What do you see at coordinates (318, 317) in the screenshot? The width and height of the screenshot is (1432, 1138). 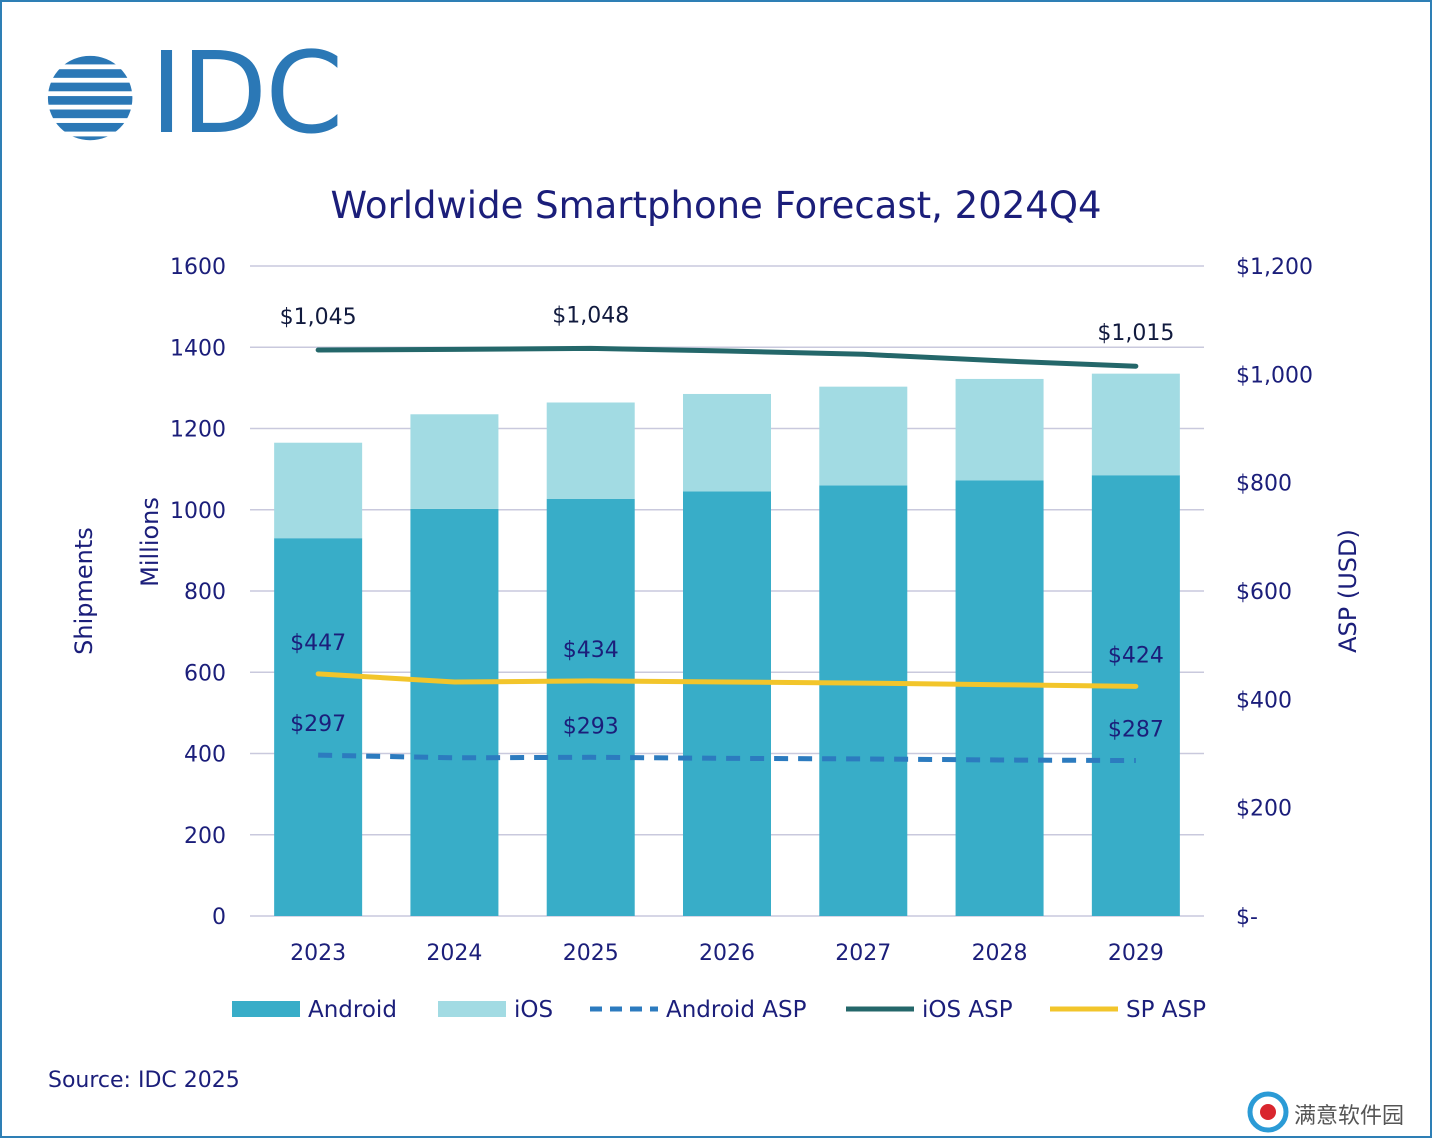 I see `data-label: $1,045` at bounding box center [318, 317].